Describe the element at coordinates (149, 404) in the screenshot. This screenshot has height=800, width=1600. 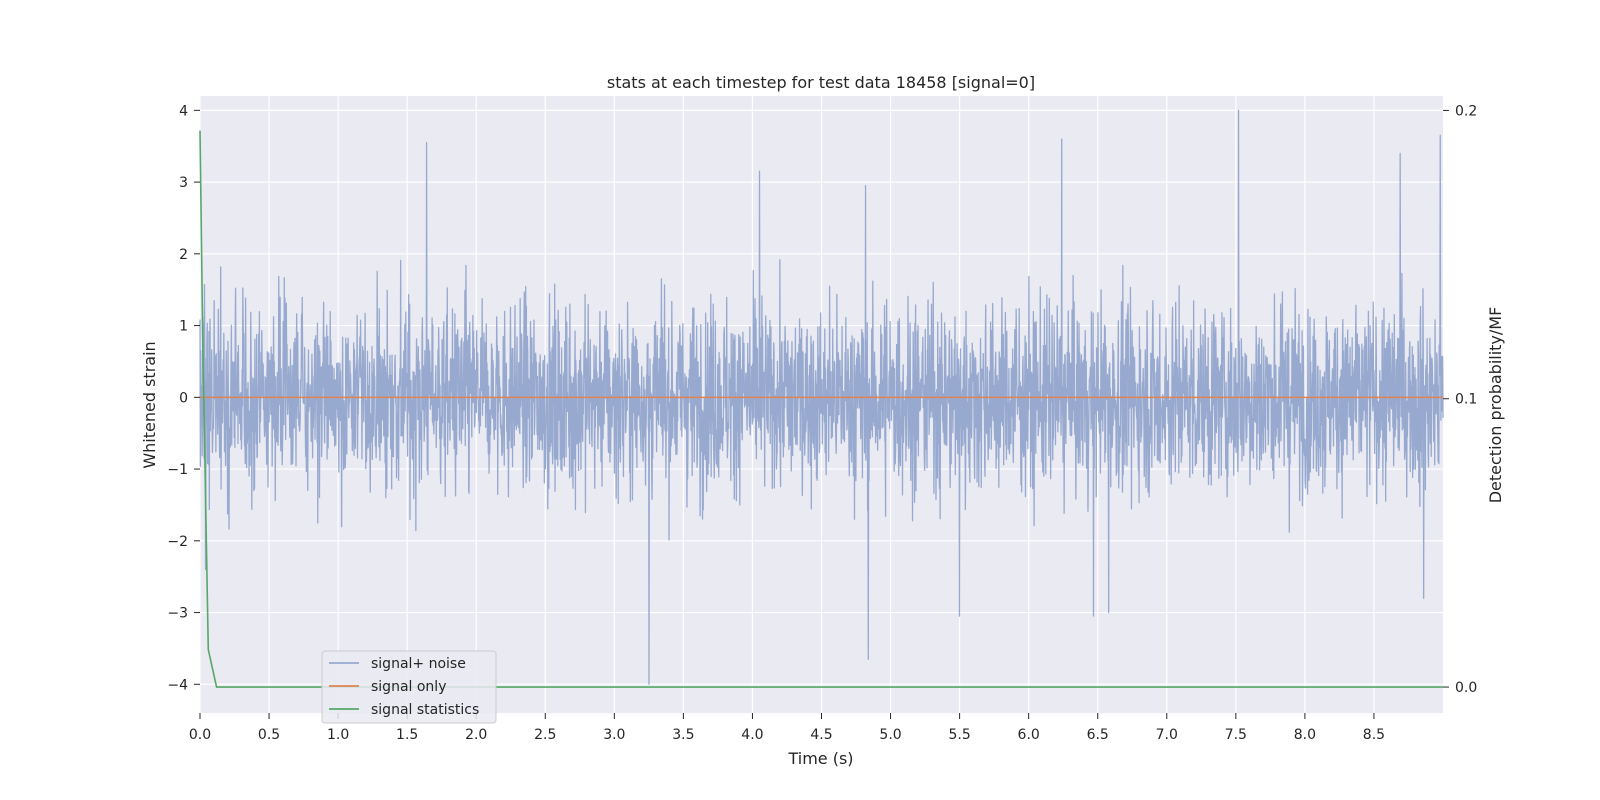
I see `y-axis-label: Whitened strain` at that location.